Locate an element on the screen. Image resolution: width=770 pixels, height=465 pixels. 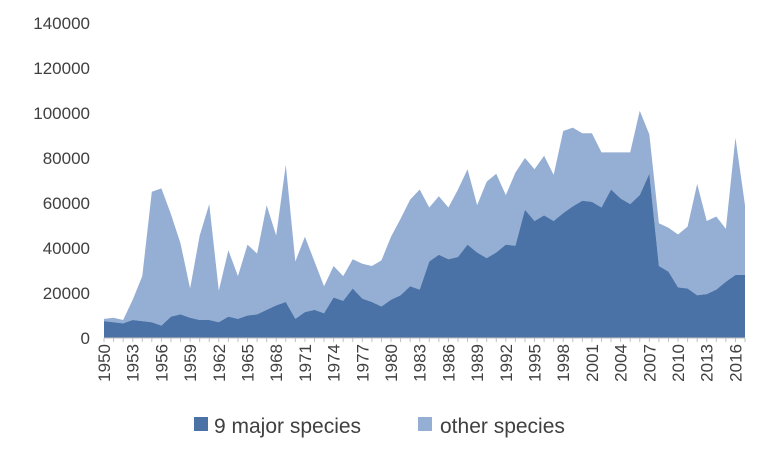
y-axis: 0 20000 40000 60000 80000 100000 120000 140000 is located at coordinates (61, 181).